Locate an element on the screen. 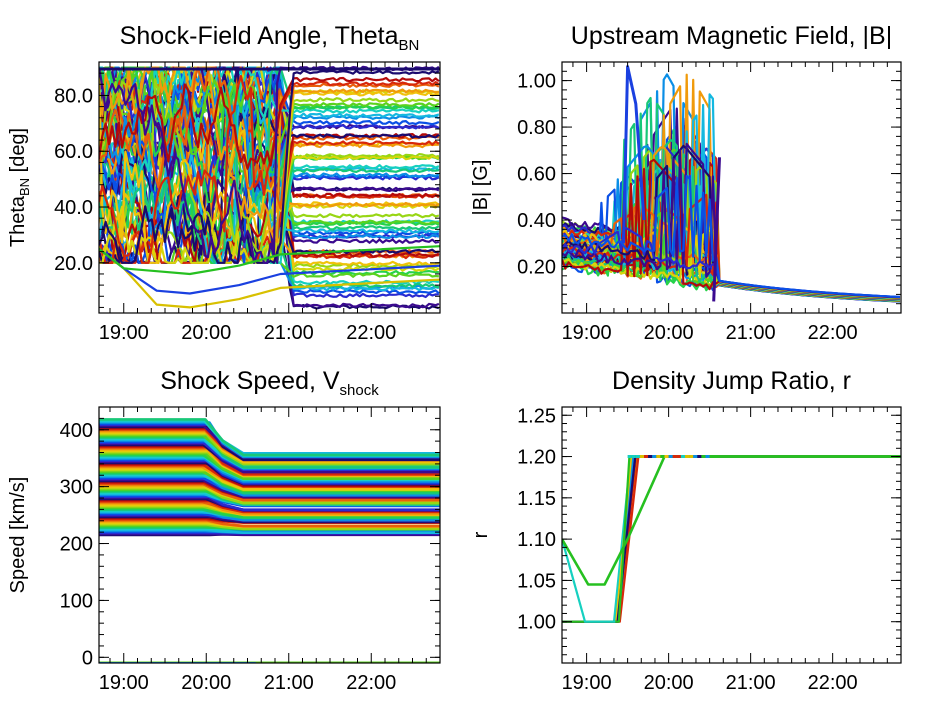 This screenshot has height=720, width=936. chart-title: Upstream Magnetic Field, |B| is located at coordinates (731, 36).